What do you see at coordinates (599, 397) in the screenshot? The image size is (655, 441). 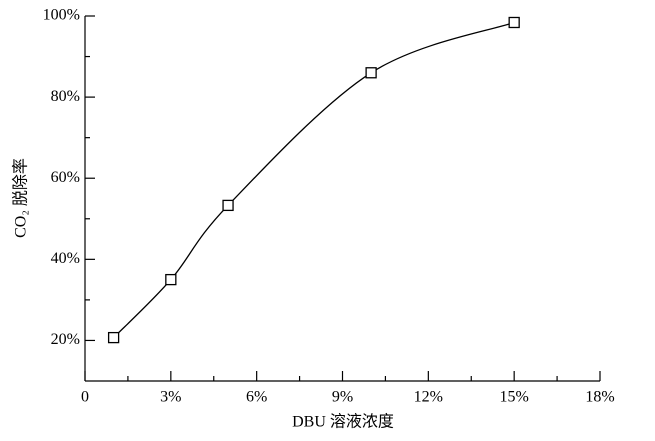 I see `x-tick-label: 18%` at bounding box center [599, 397].